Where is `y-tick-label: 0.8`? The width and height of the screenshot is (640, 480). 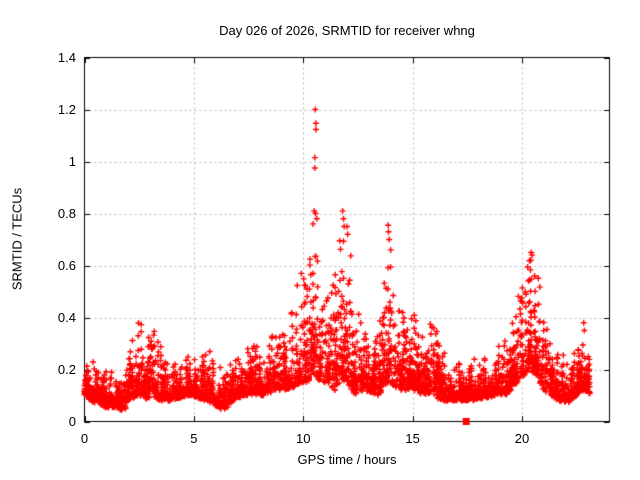 y-tick-label: 0.8 is located at coordinates (66, 213).